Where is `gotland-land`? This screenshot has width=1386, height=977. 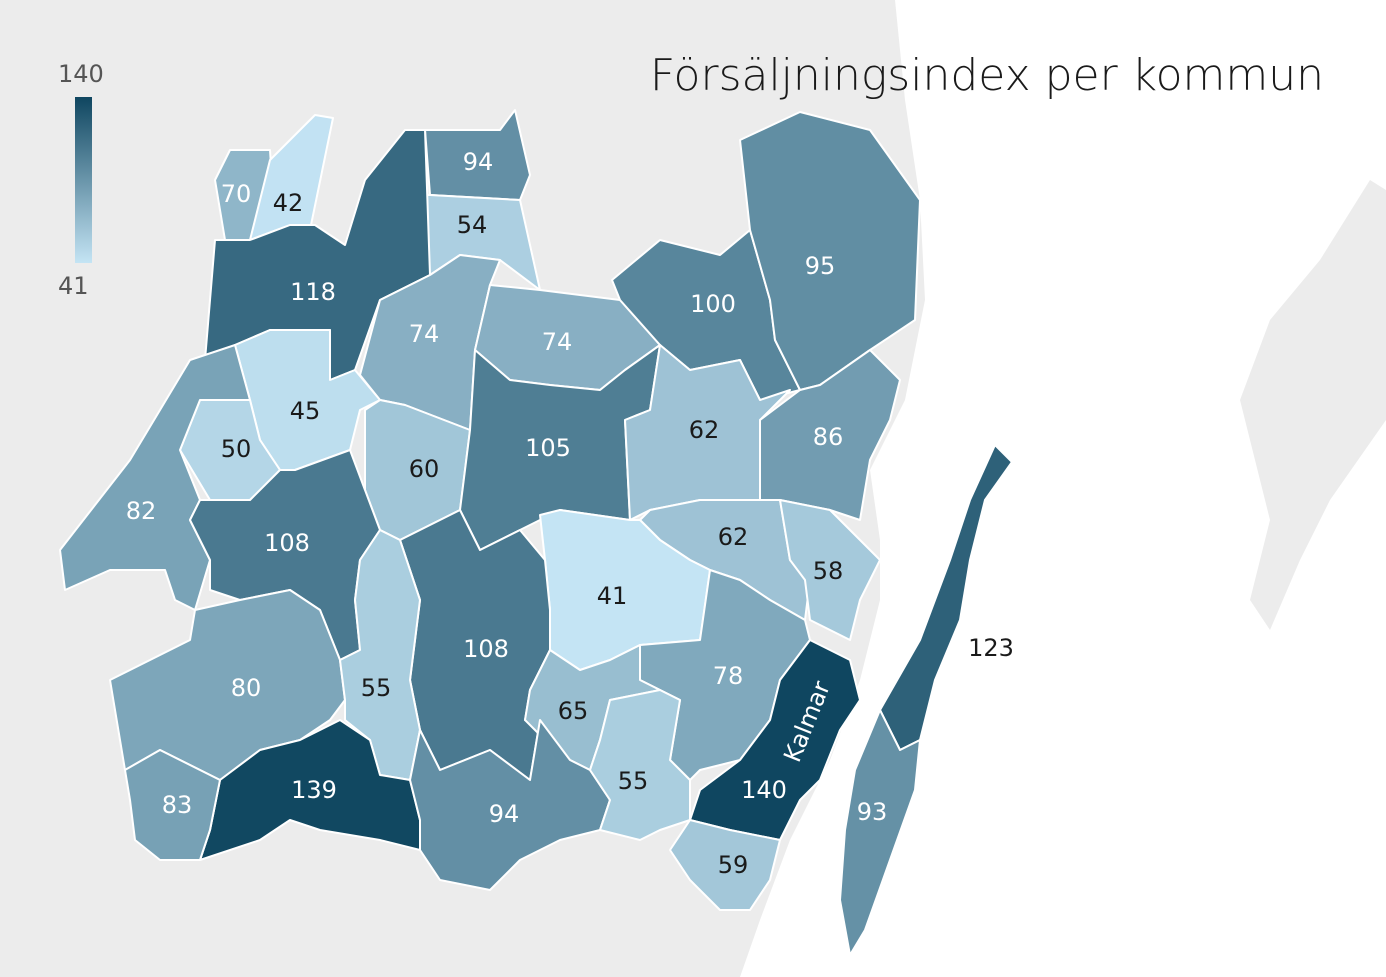
gotland-land is located at coordinates (1313, 405).